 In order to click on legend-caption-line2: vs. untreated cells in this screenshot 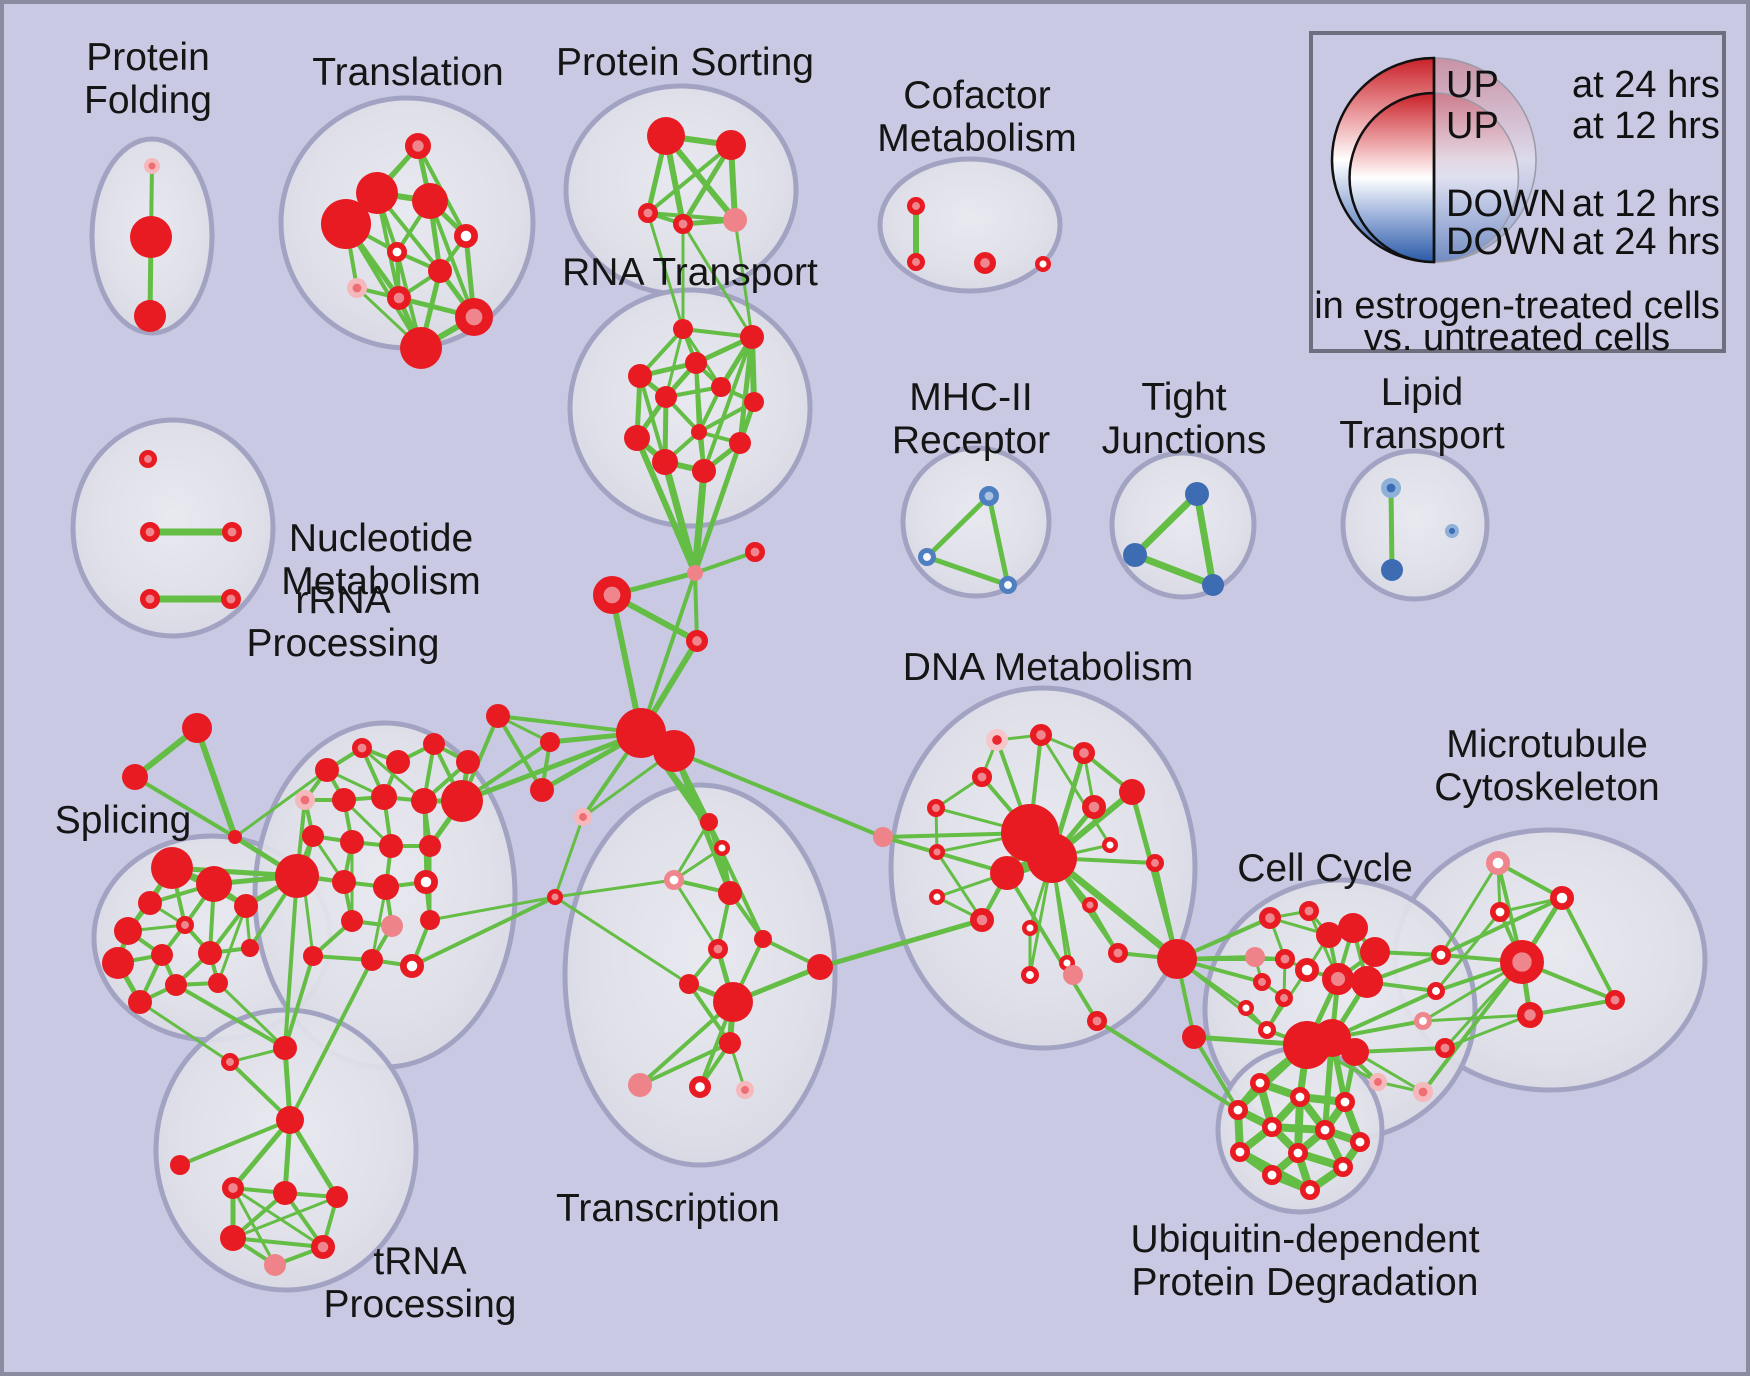, I will do `click(1517, 338)`.